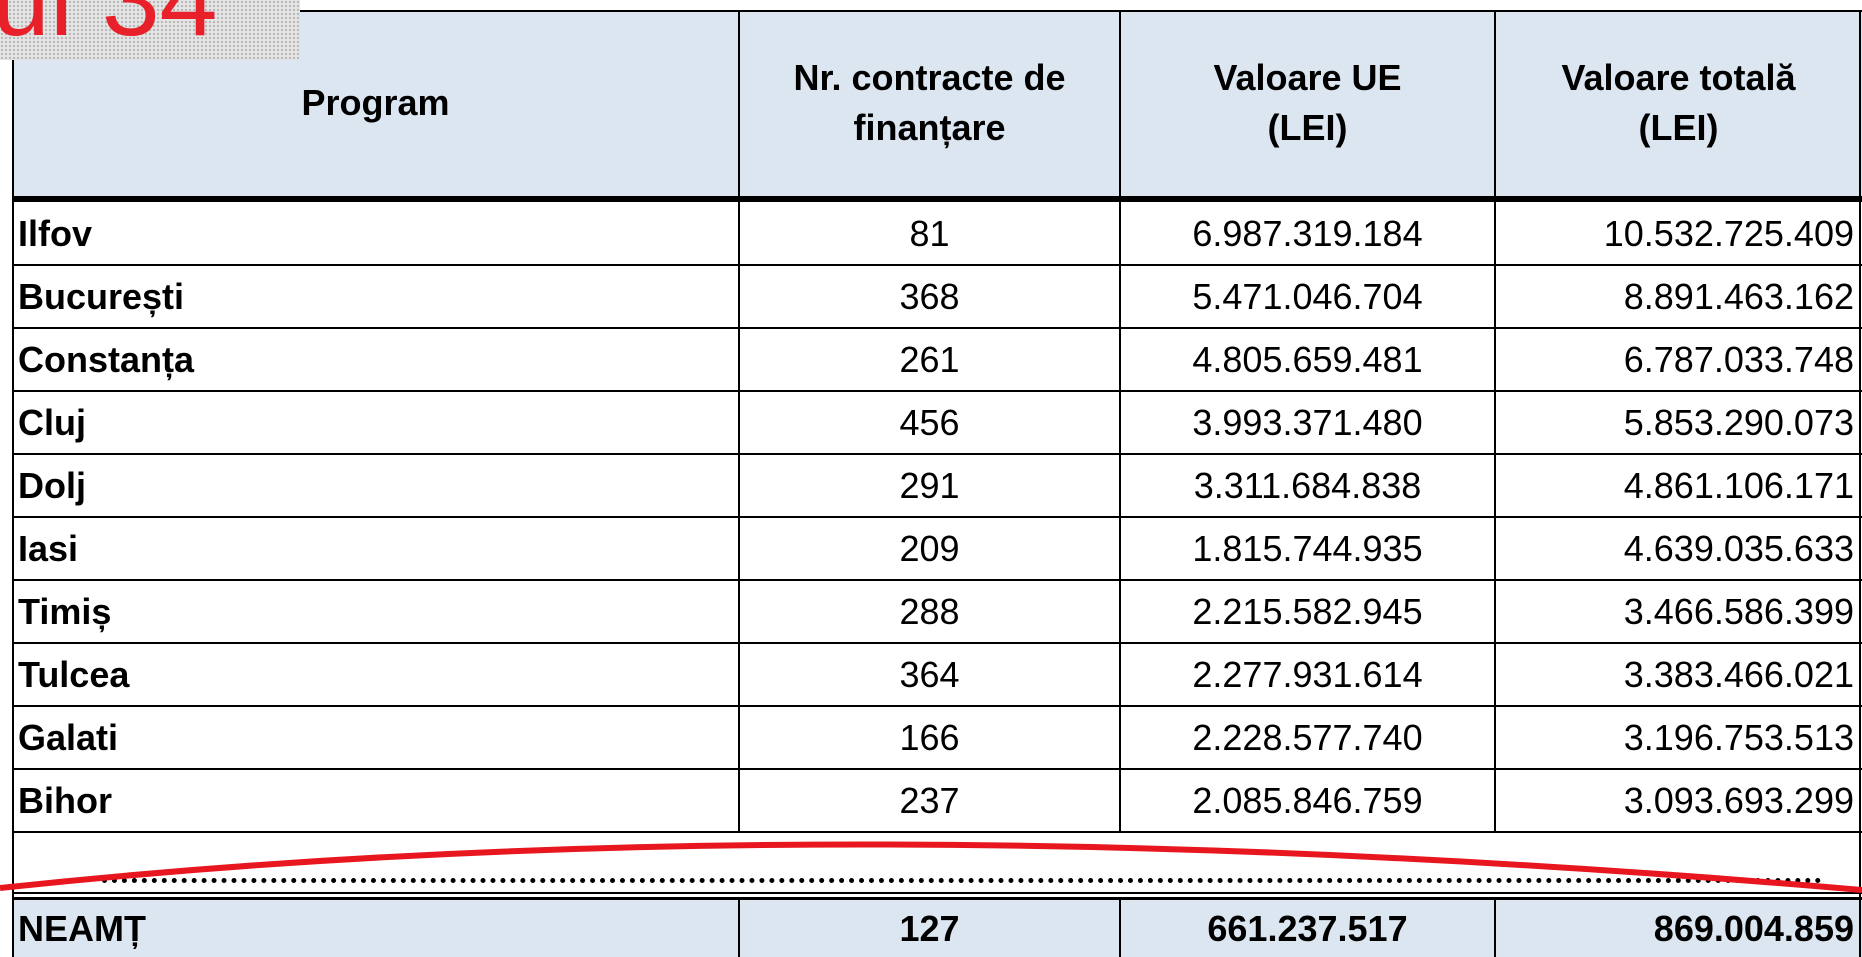 The width and height of the screenshot is (1862, 957). I want to click on red-curve, so click(931, 867).